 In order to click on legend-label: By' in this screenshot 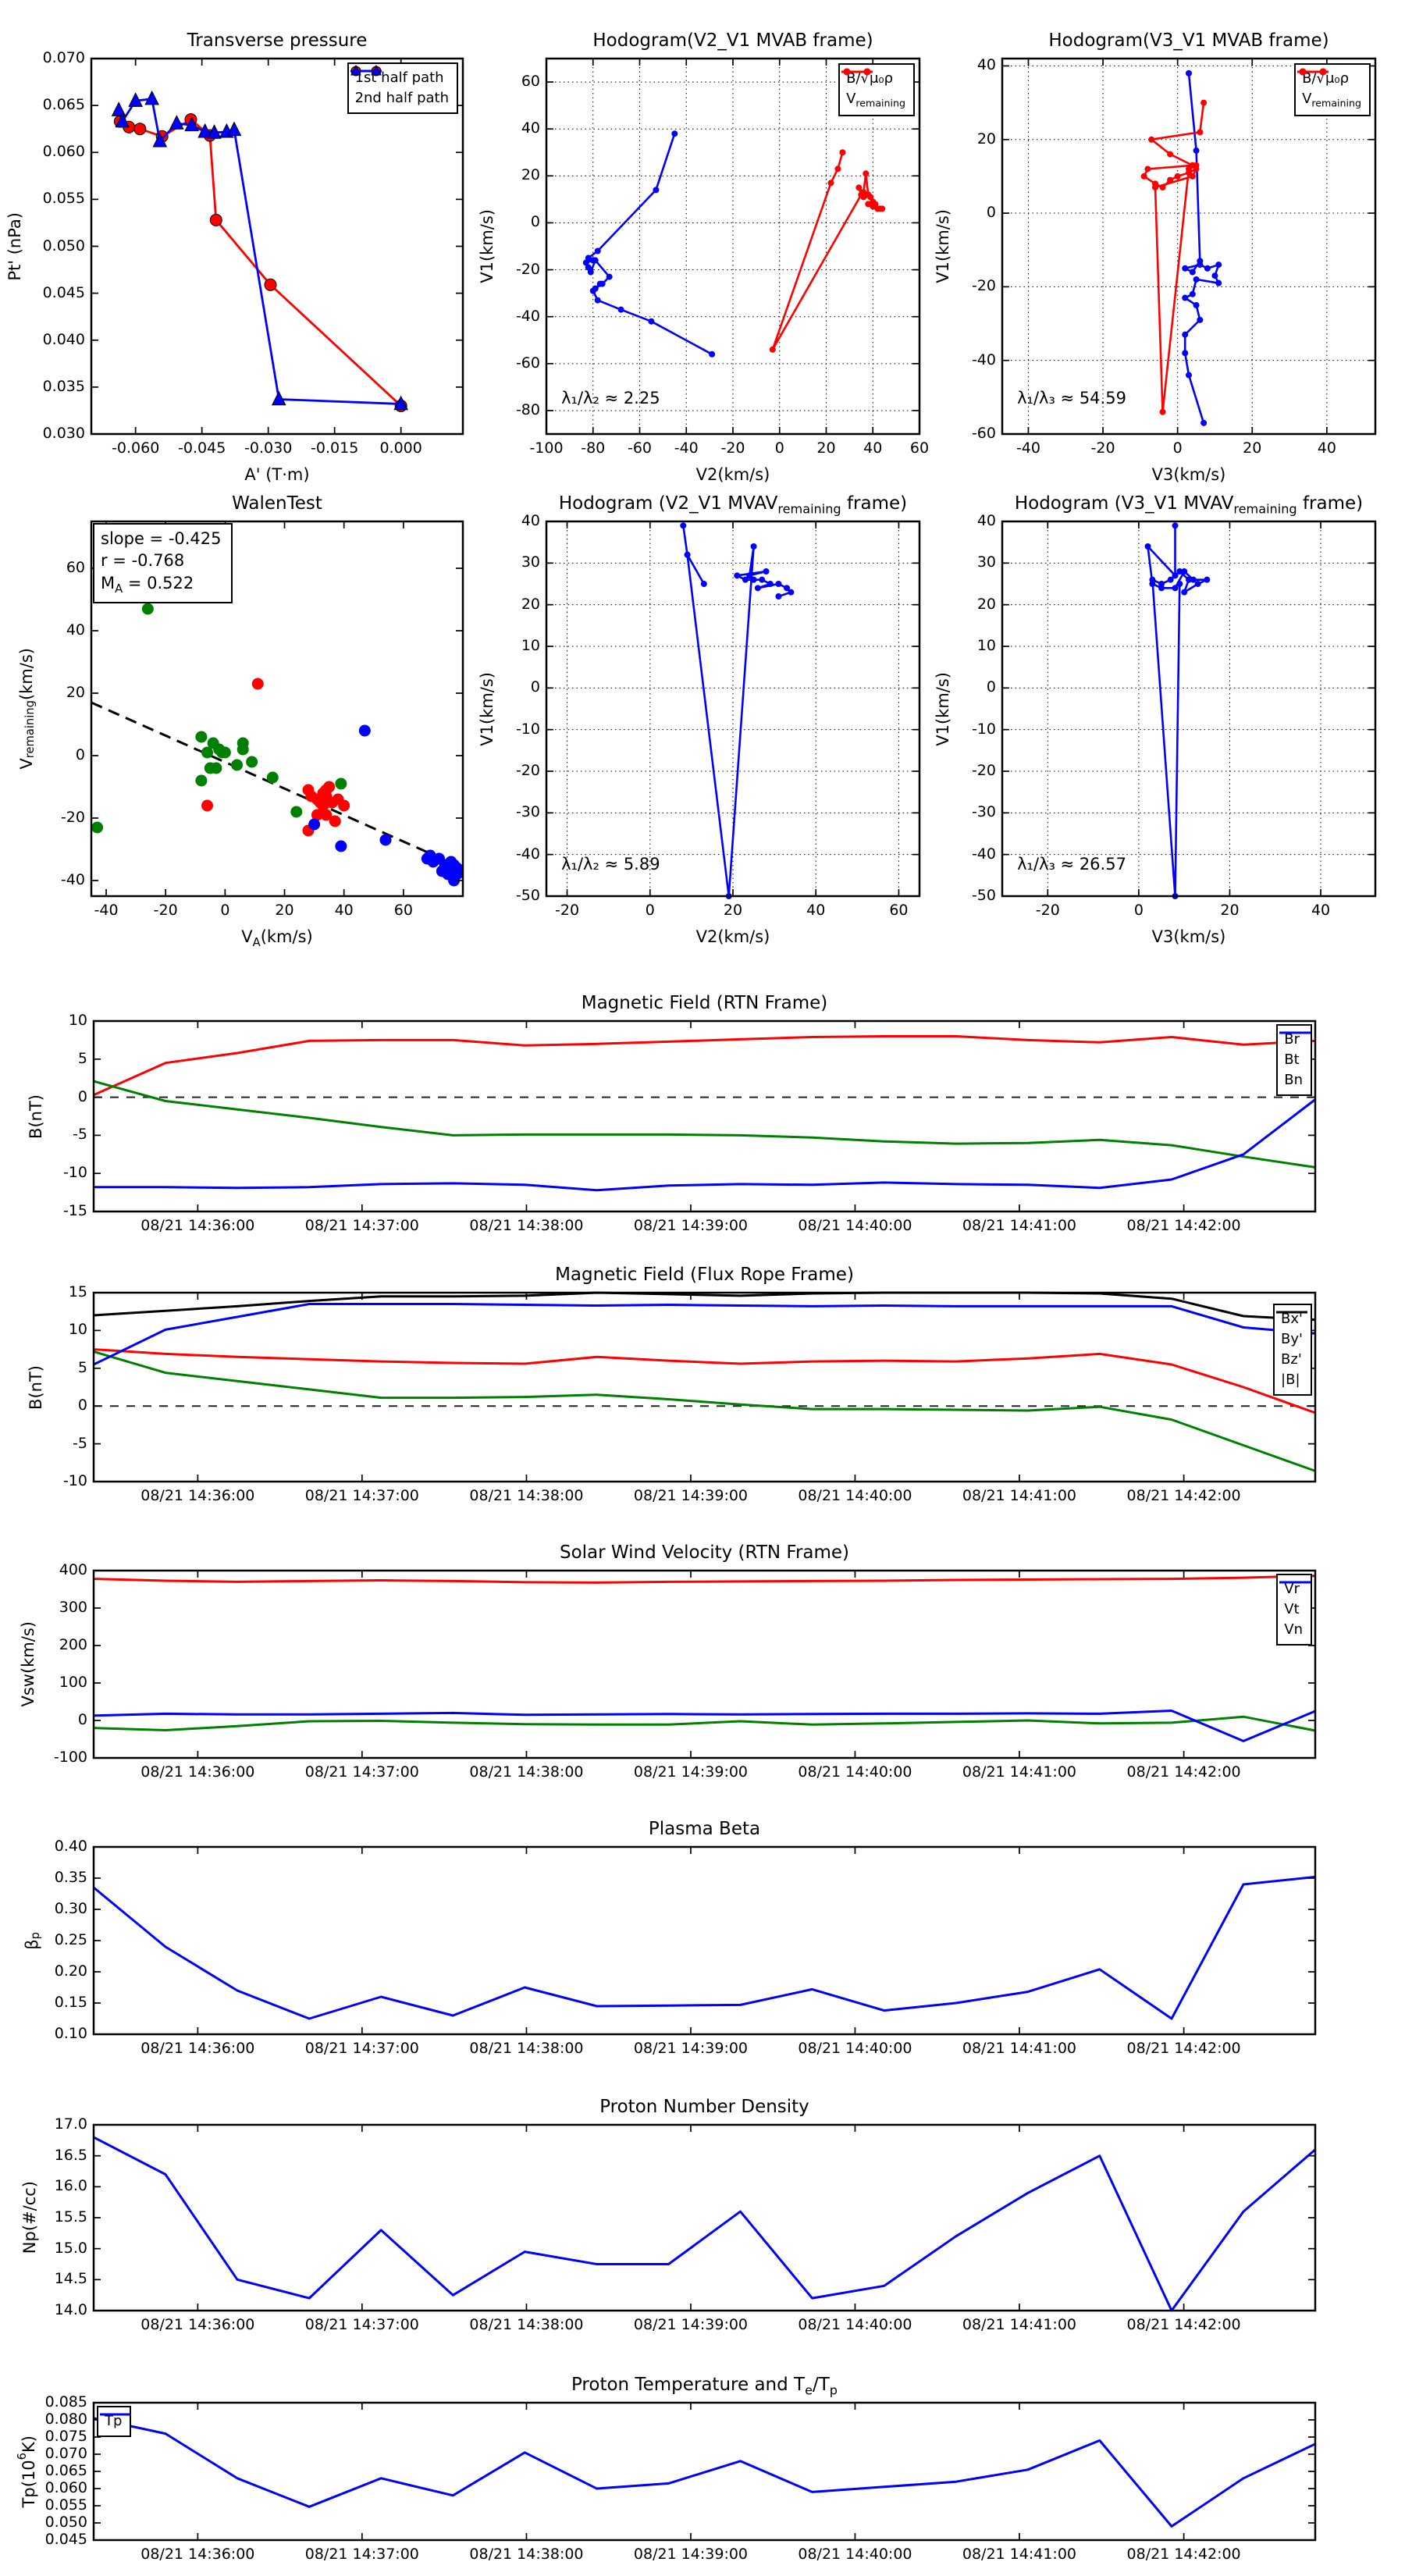, I will do `click(1292, 1339)`.